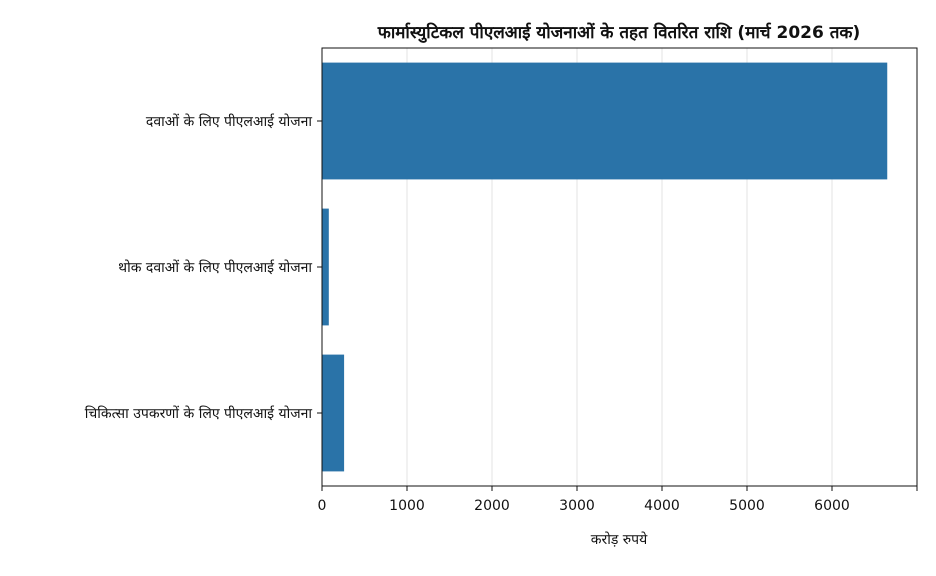 The width and height of the screenshot is (936, 576). What do you see at coordinates (662, 506) in the screenshot?
I see `x-tick-label: 4000` at bounding box center [662, 506].